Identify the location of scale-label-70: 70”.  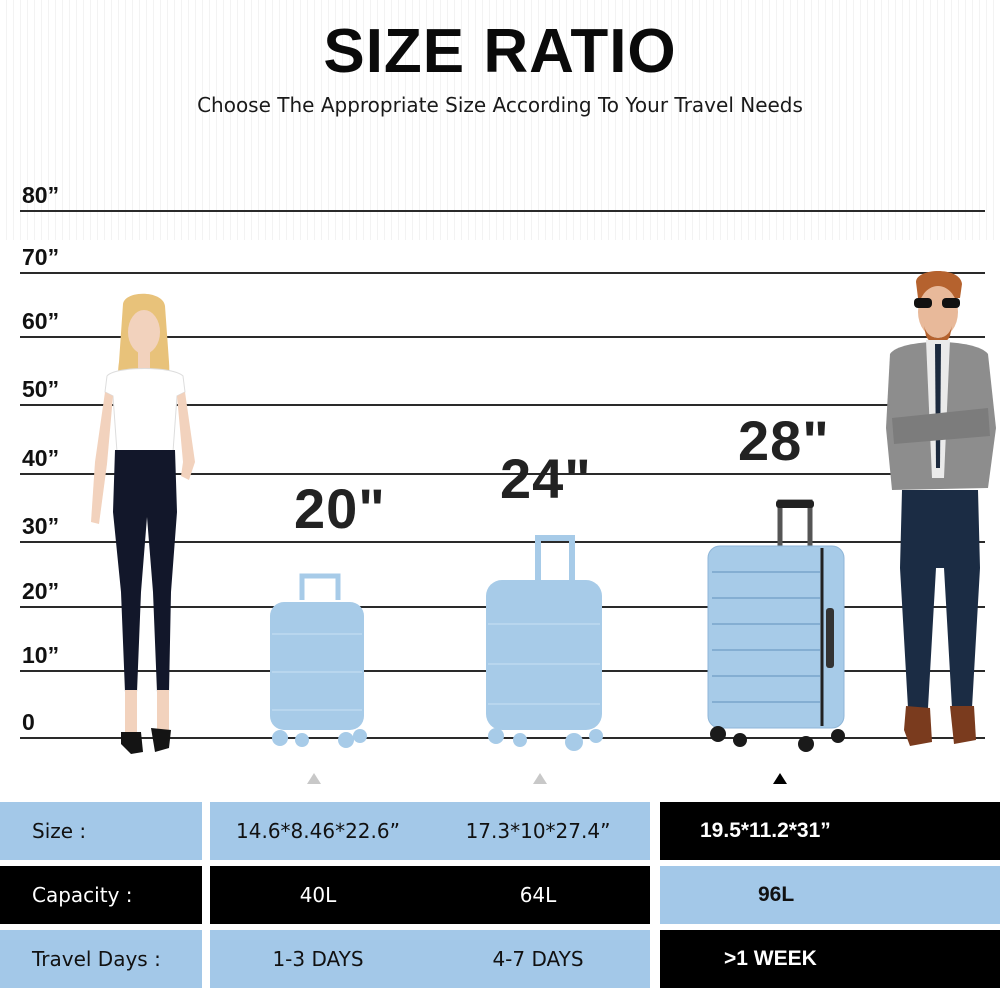
(41, 257).